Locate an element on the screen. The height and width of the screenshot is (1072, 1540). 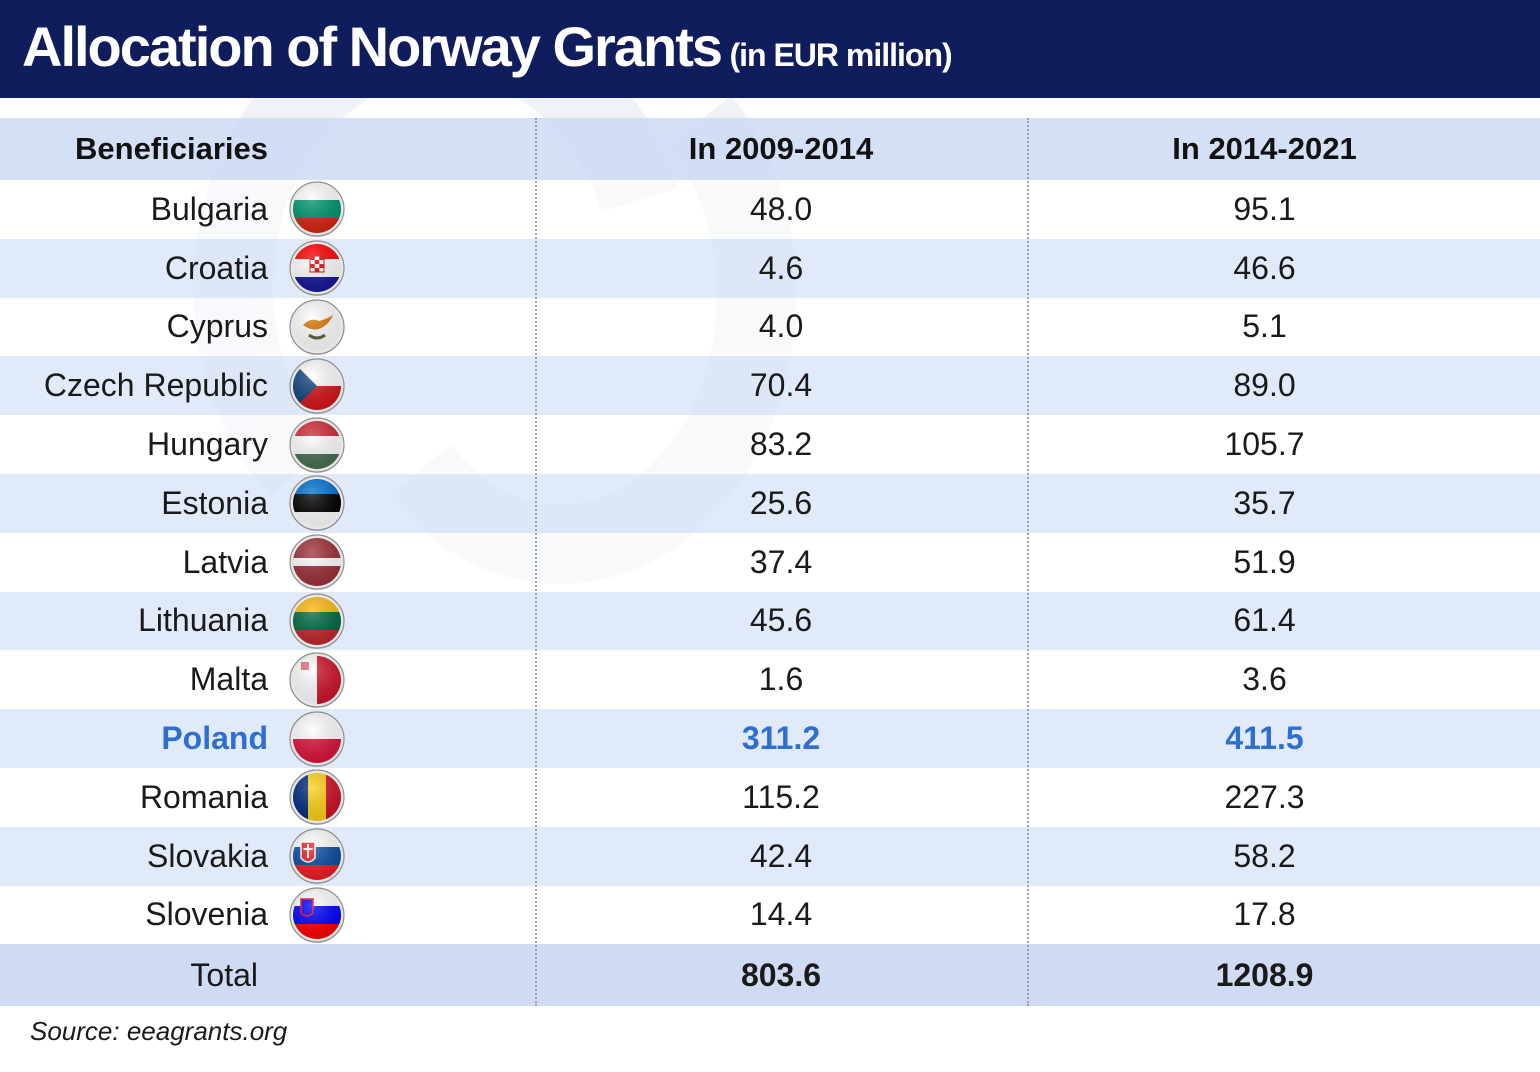
table-row: Hungary 83.2 105.7 is located at coordinates (770, 444).